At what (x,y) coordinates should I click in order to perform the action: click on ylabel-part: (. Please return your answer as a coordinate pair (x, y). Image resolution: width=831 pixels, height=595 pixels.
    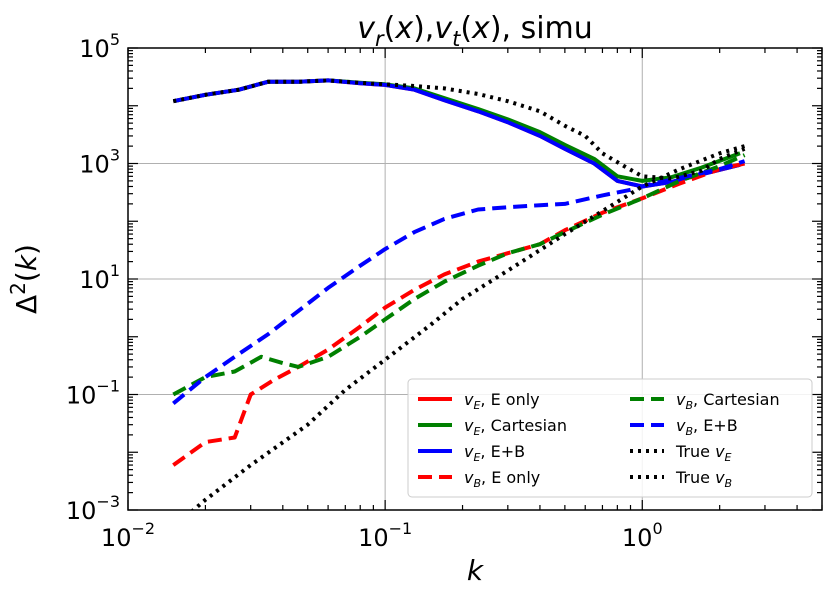
    Looking at the image, I should click on (26, 276).